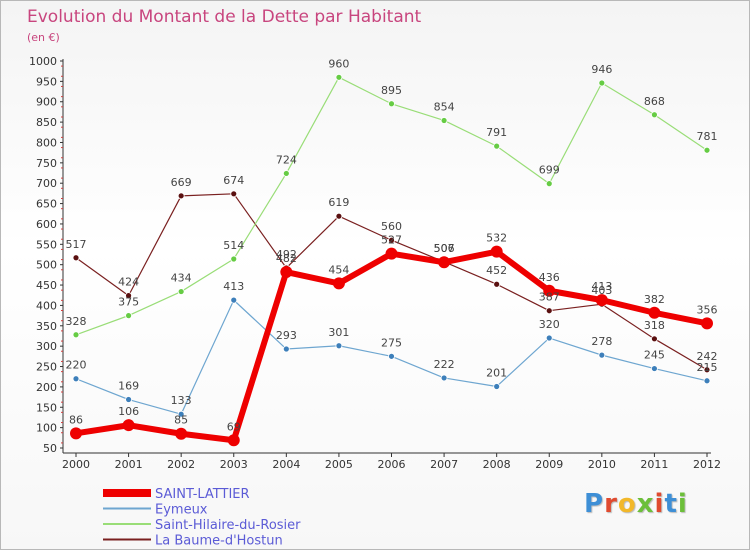 Image resolution: width=750 pixels, height=551 pixels. What do you see at coordinates (76, 244) in the screenshot?
I see `data-label-la-baume-d-hostun: 517` at bounding box center [76, 244].